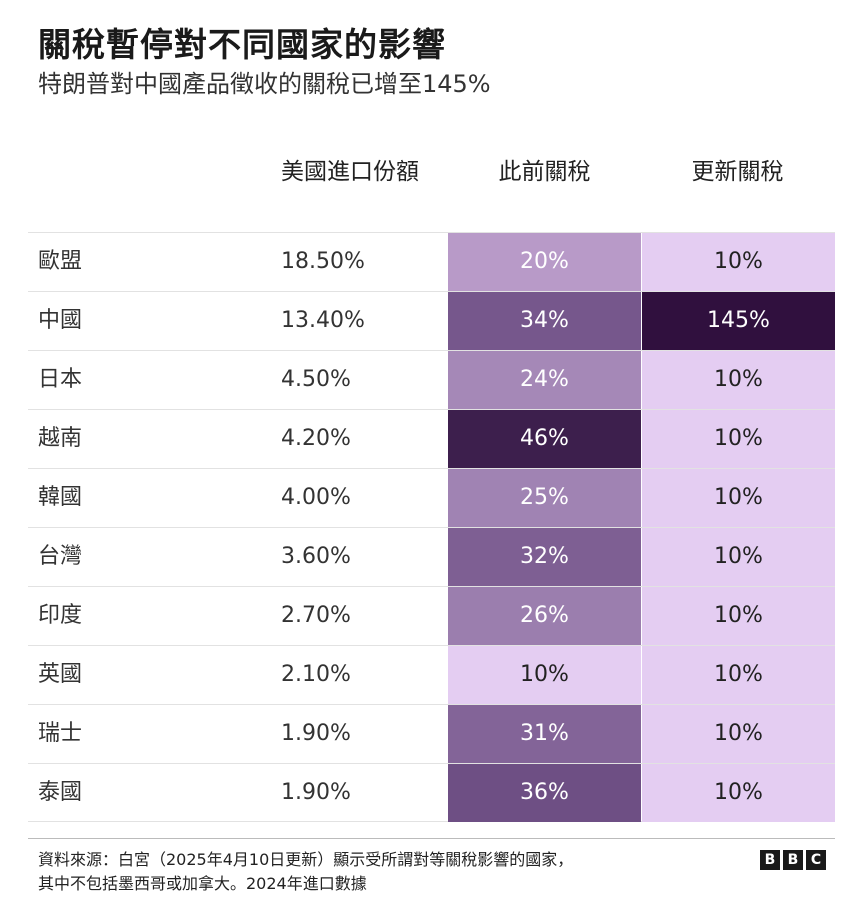 This screenshot has height=904, width=865. I want to click on previous-tariff-cell: 24%, so click(544, 380).